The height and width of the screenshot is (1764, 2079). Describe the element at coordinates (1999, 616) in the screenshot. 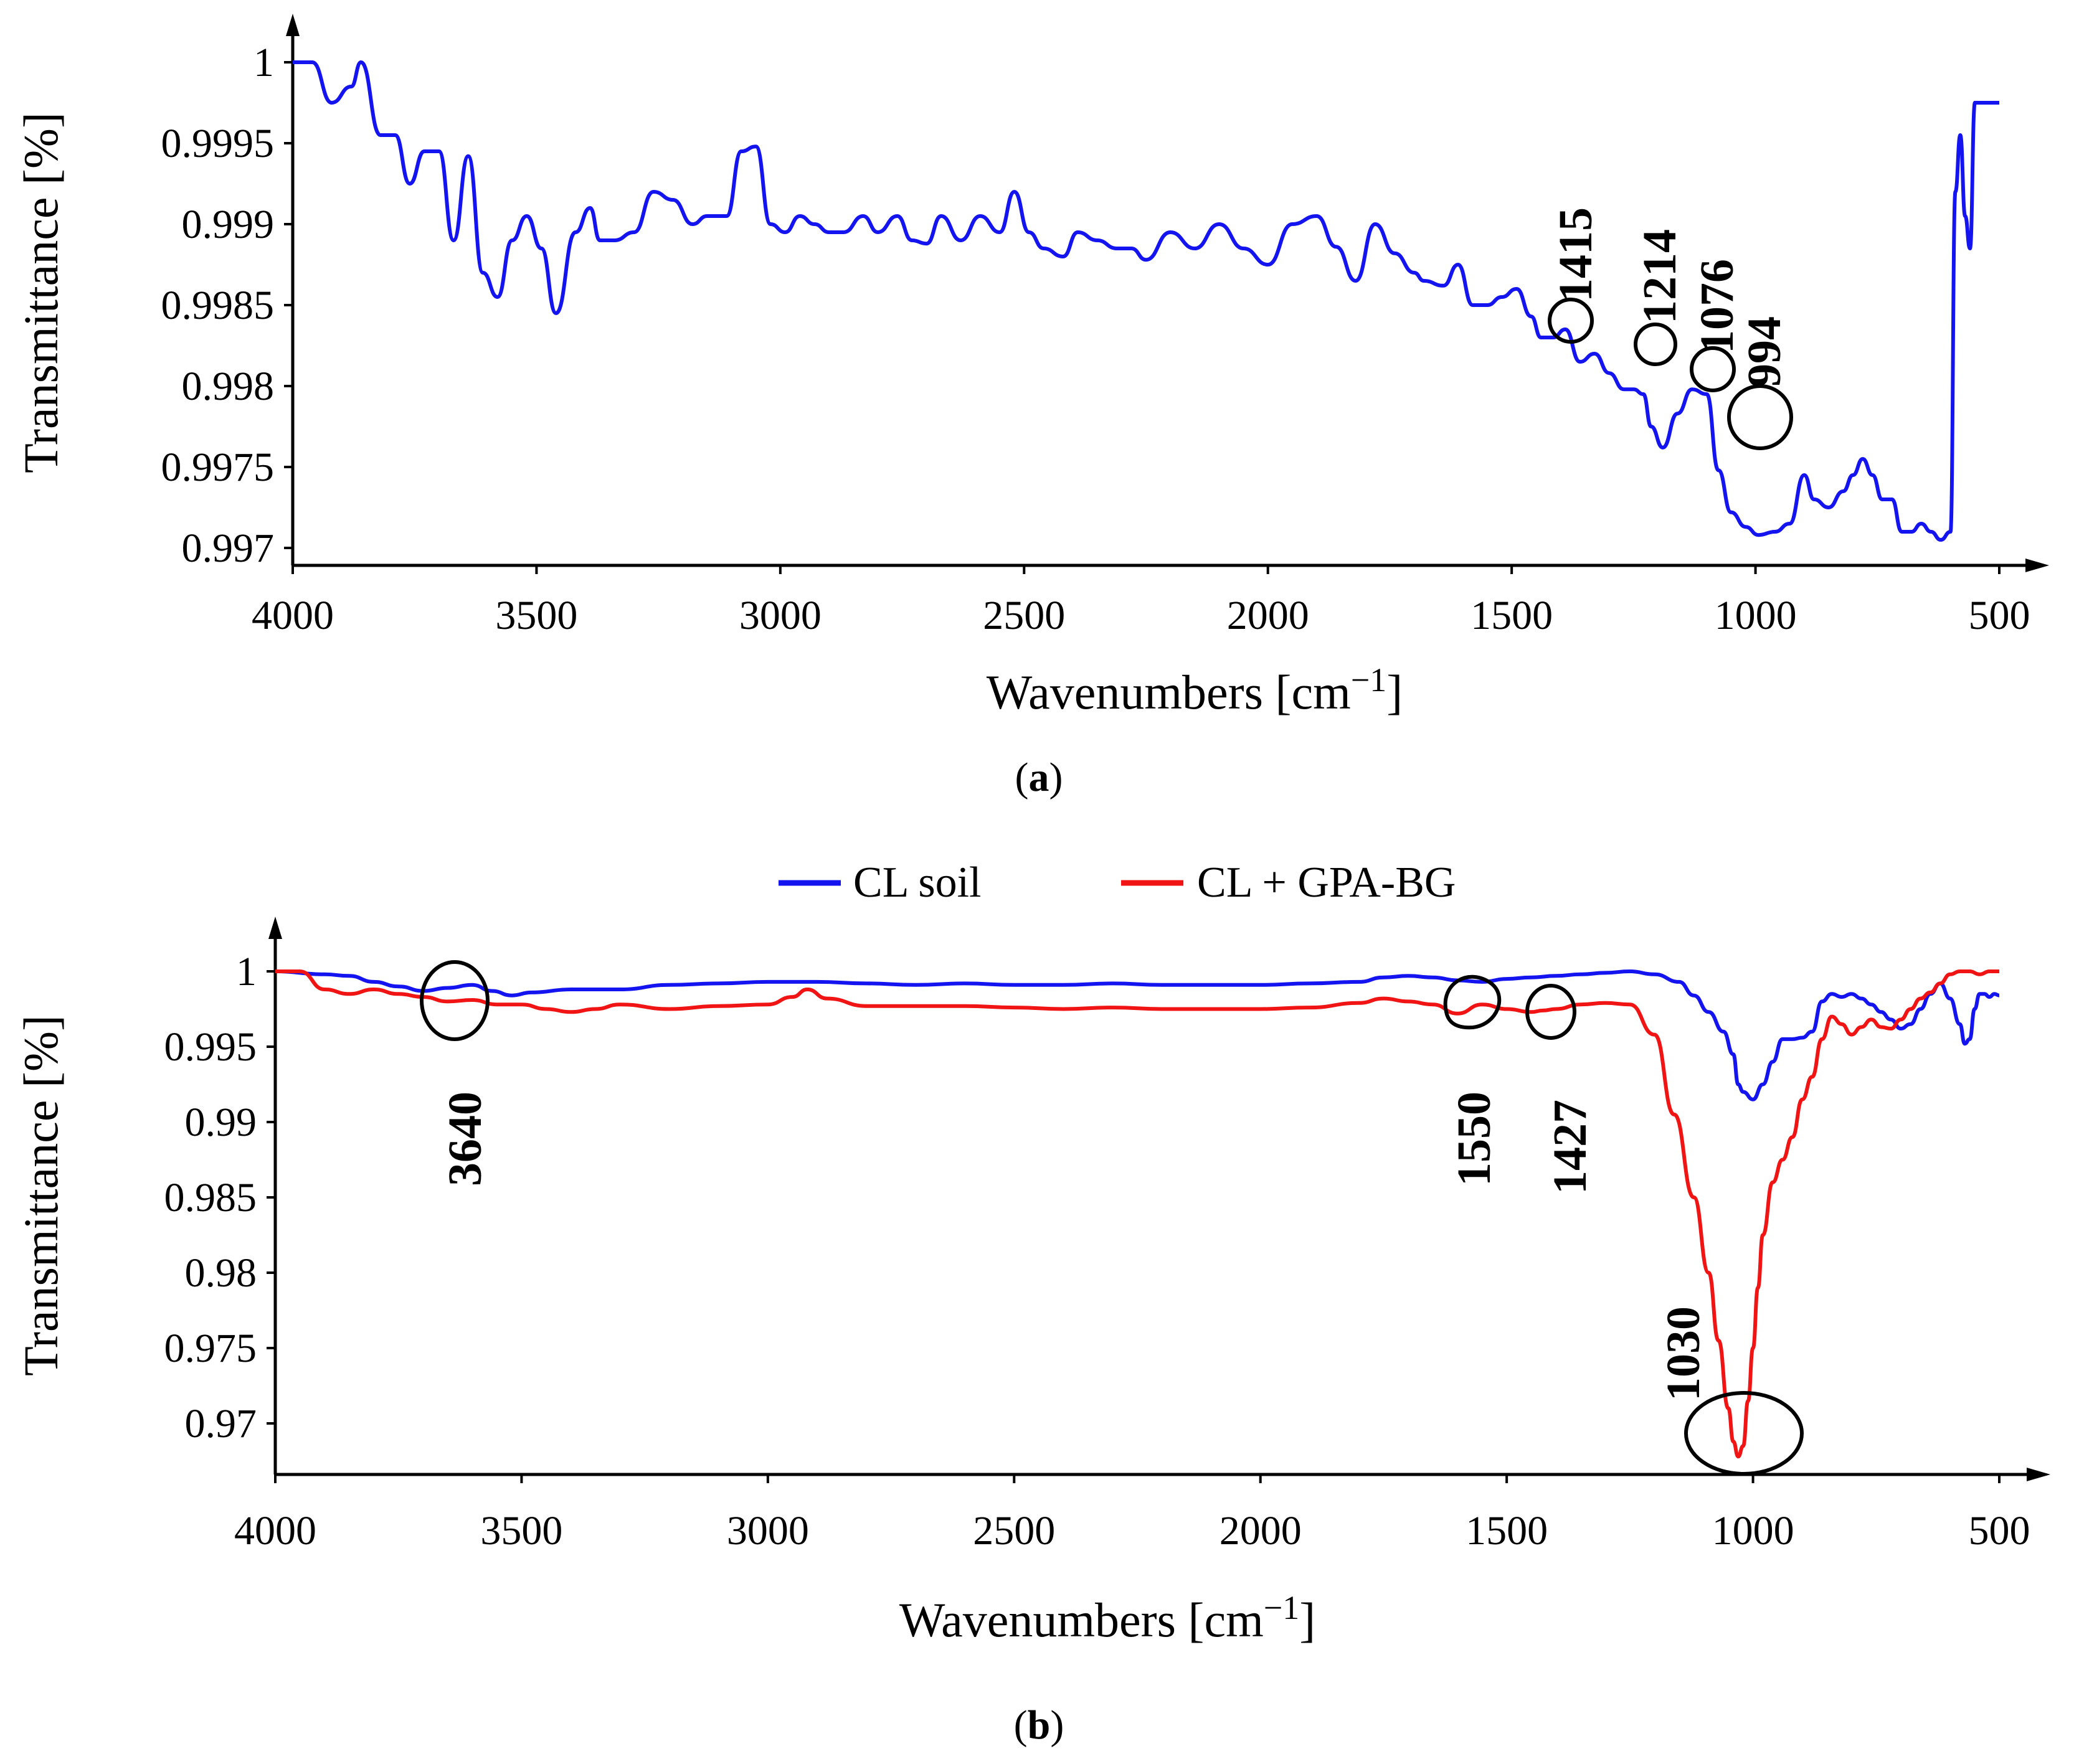

I see `panel-a-x-tick-label-7: 500` at that location.